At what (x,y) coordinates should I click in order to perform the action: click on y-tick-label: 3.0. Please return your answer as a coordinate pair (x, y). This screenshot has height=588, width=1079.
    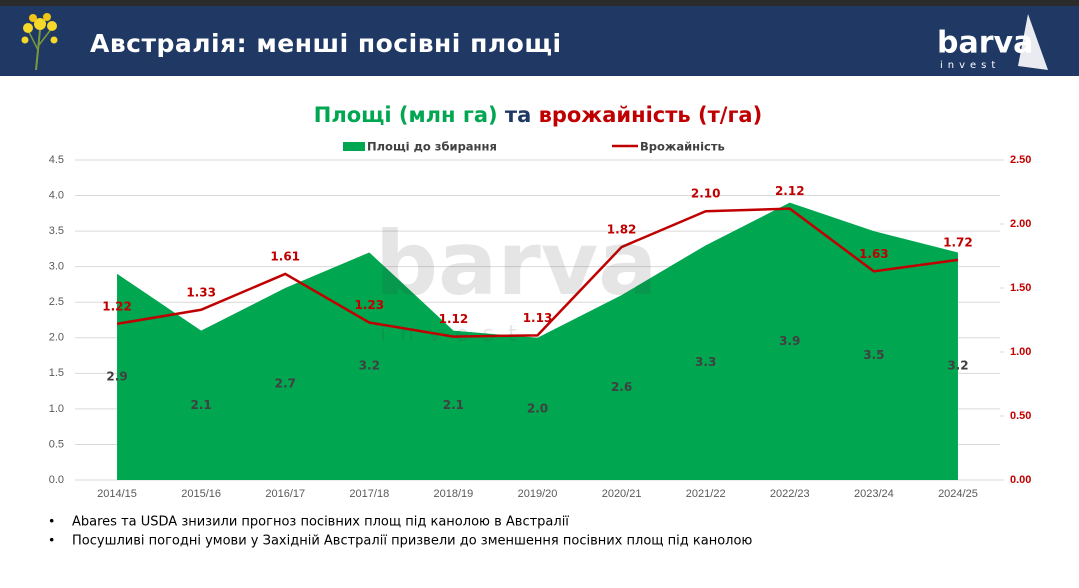
    Looking at the image, I should click on (56, 267).